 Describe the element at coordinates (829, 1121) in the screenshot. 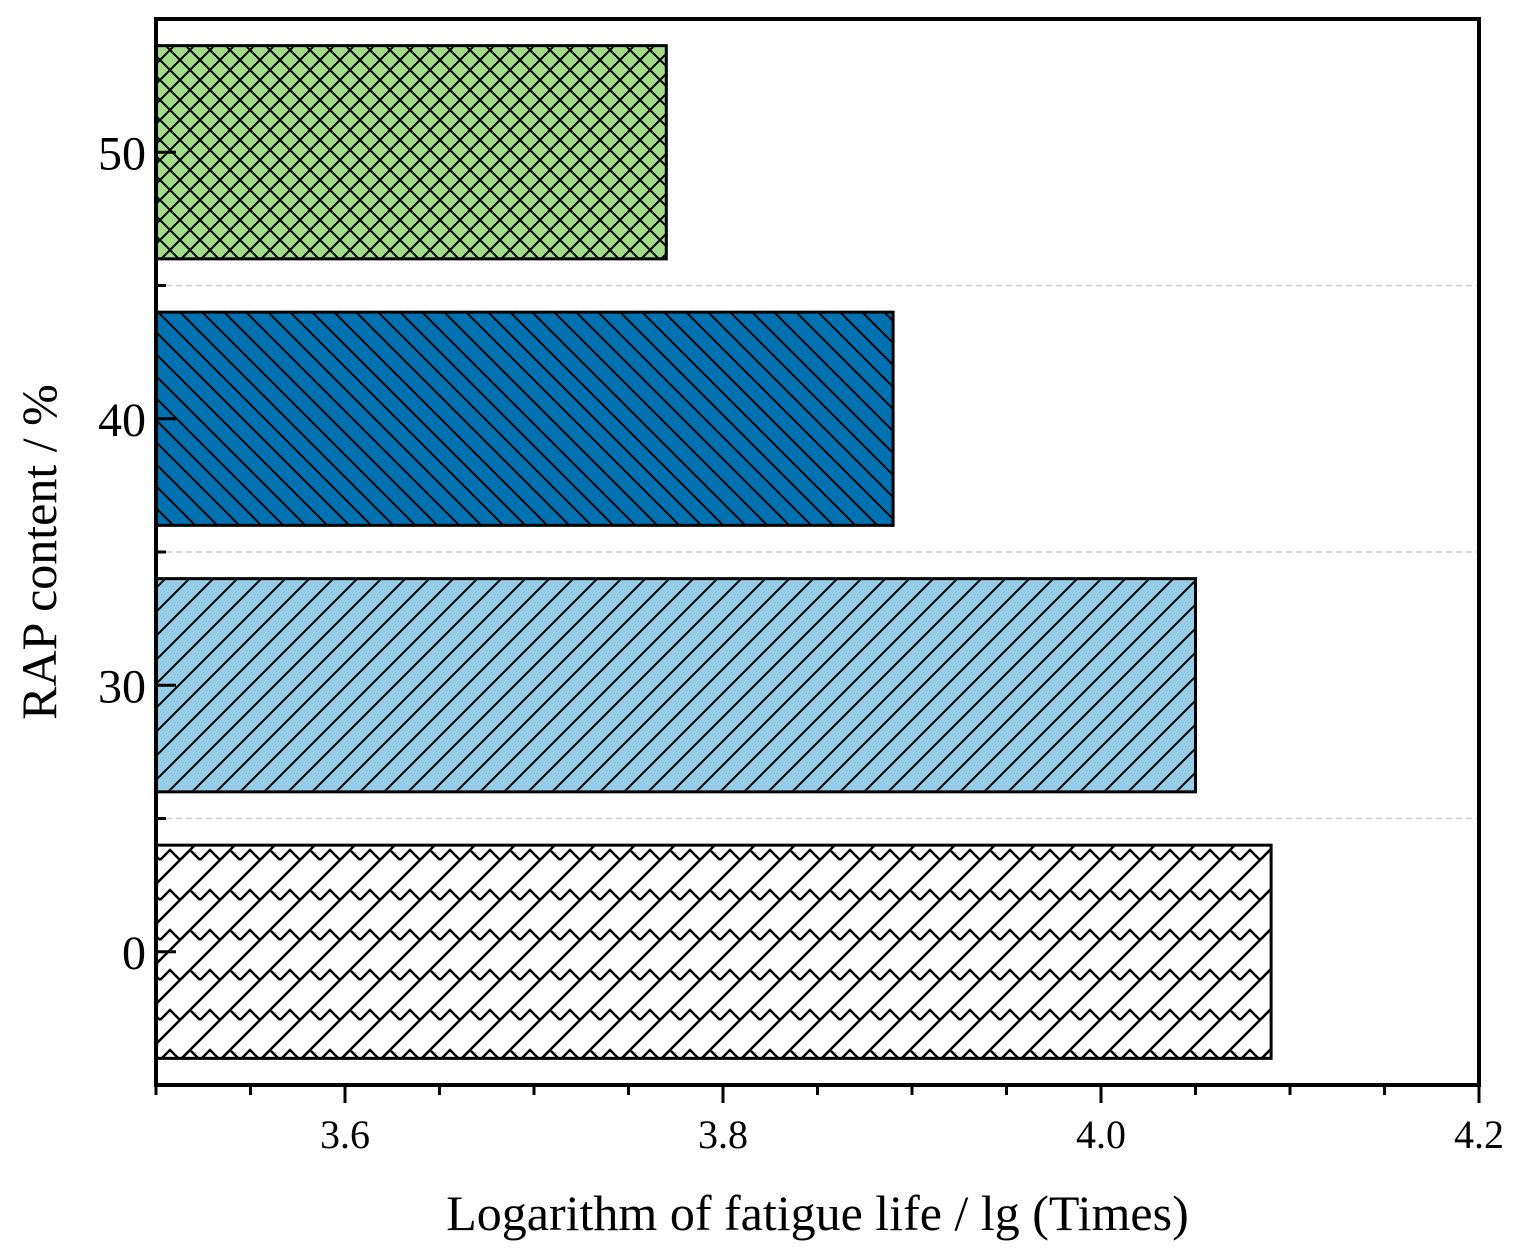

I see `x-axis-ticks: 3.6 3.8 4.0 4.2` at that location.